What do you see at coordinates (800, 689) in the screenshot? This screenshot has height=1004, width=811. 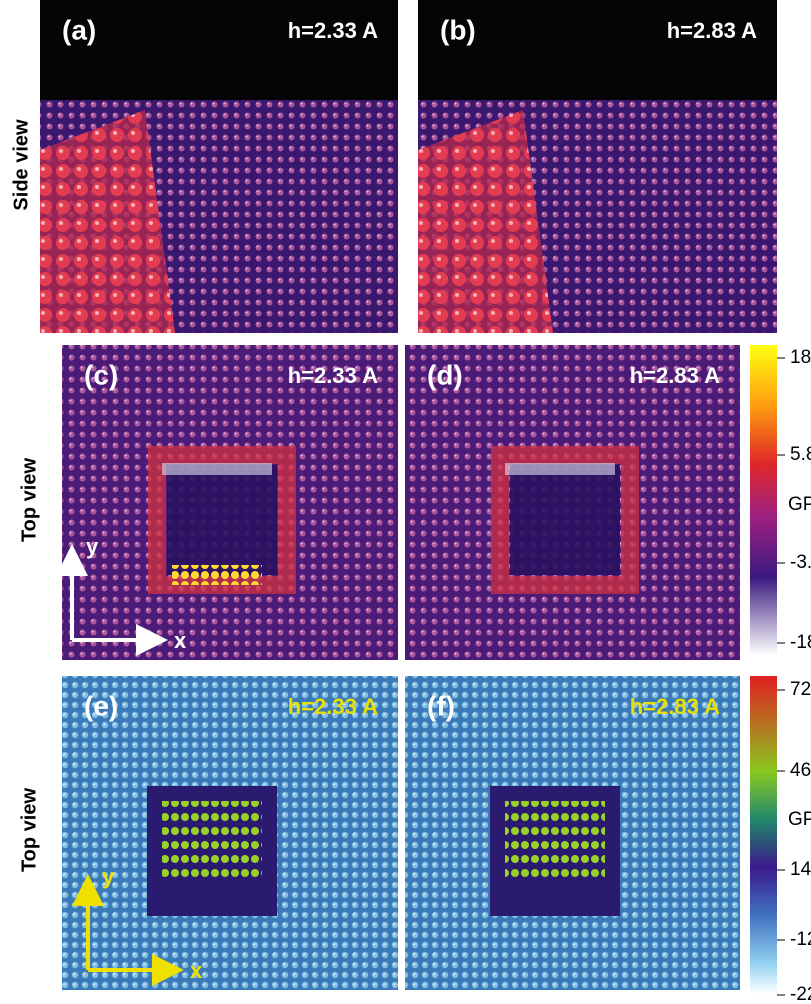 I see `colorbar-tick-label: 72.0` at bounding box center [800, 689].